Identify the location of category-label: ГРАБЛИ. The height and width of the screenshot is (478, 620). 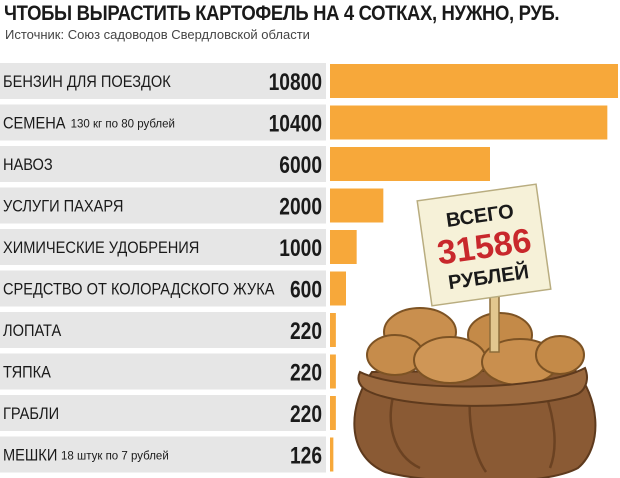
(31, 414).